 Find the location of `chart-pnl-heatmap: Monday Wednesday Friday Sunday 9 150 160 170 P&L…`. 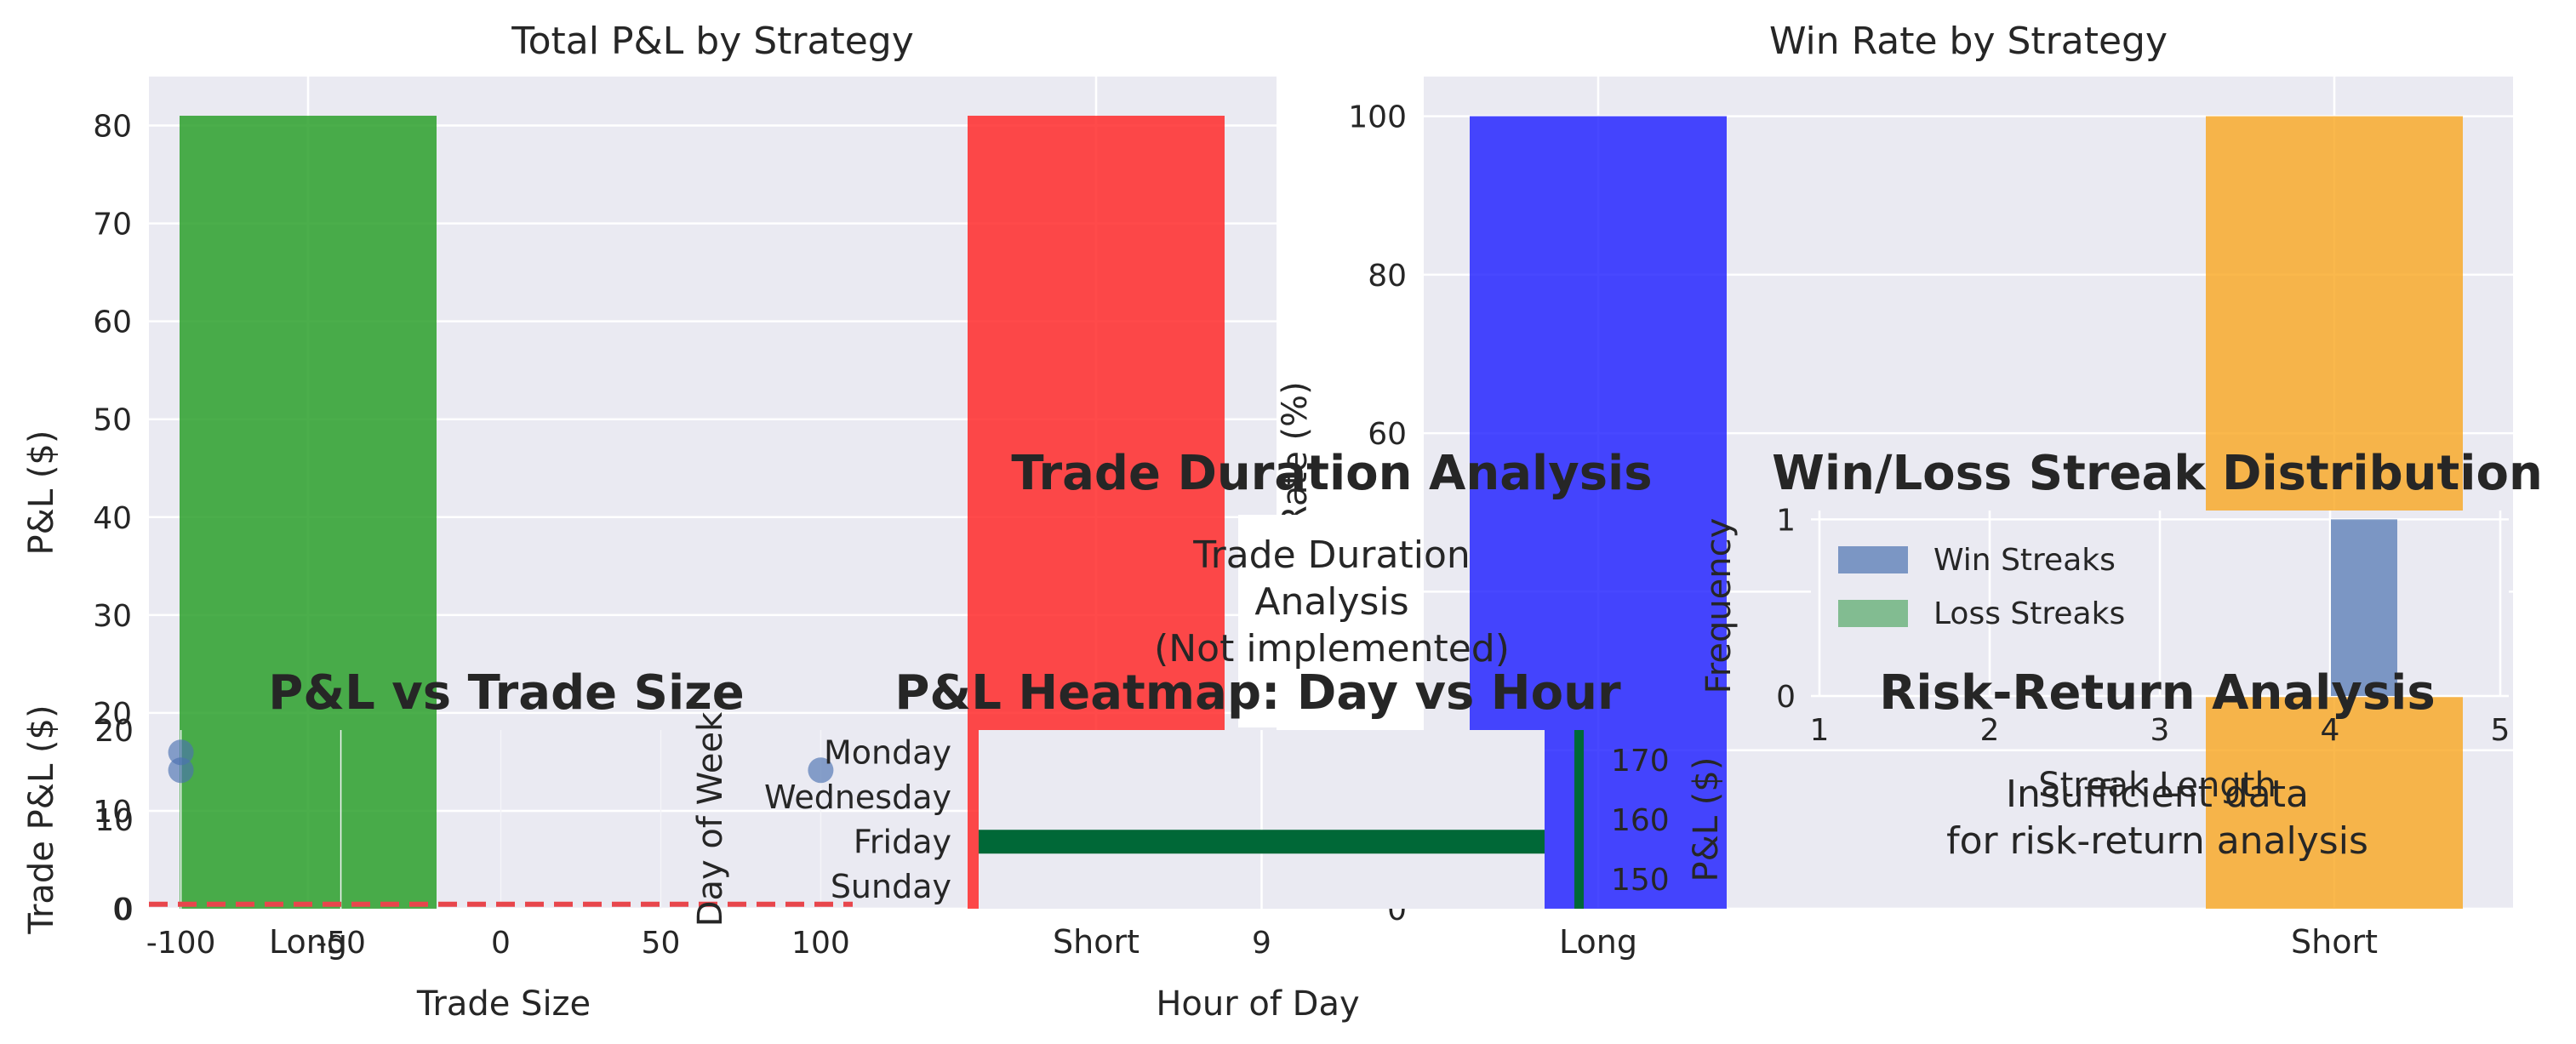

chart-pnl-heatmap: Monday Wednesday Friday Sunday 9 150 160 170 P&L… is located at coordinates (1208, 845).